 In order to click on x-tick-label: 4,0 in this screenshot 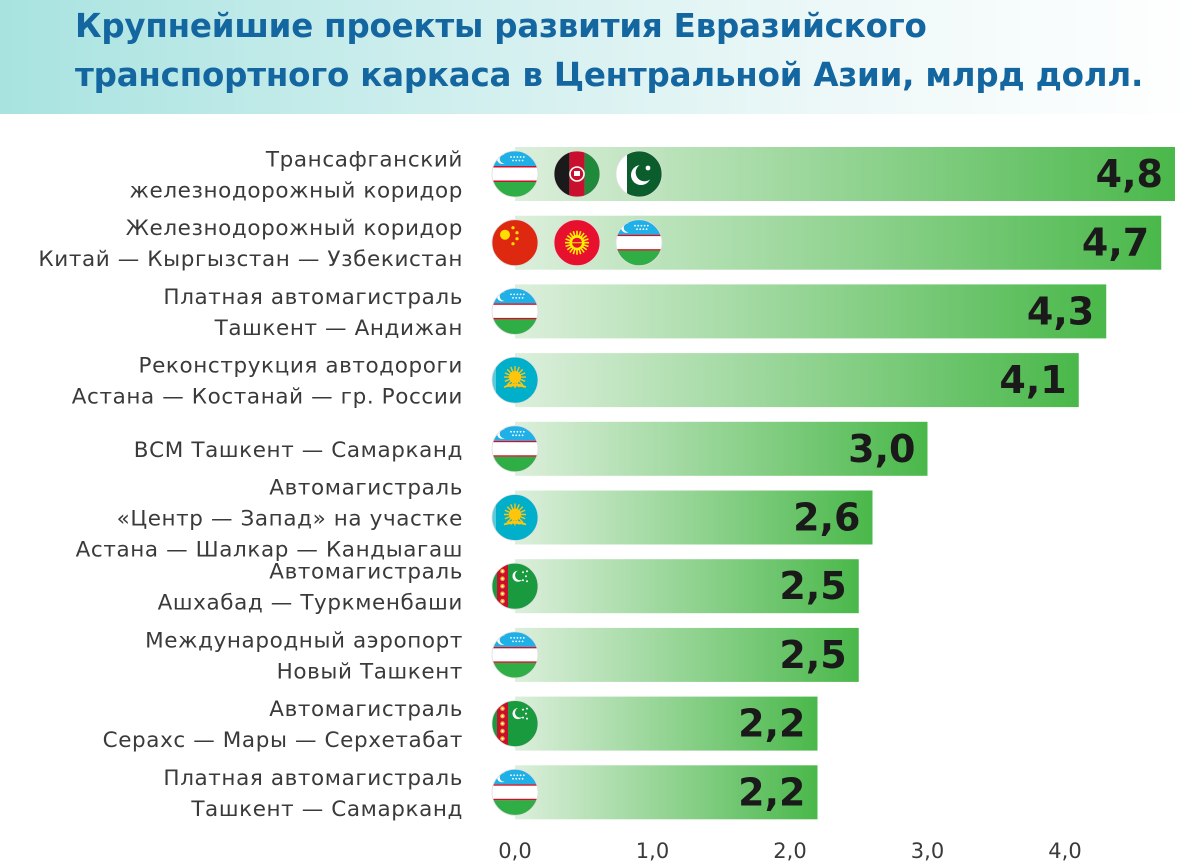, I will do `click(1064, 851)`.